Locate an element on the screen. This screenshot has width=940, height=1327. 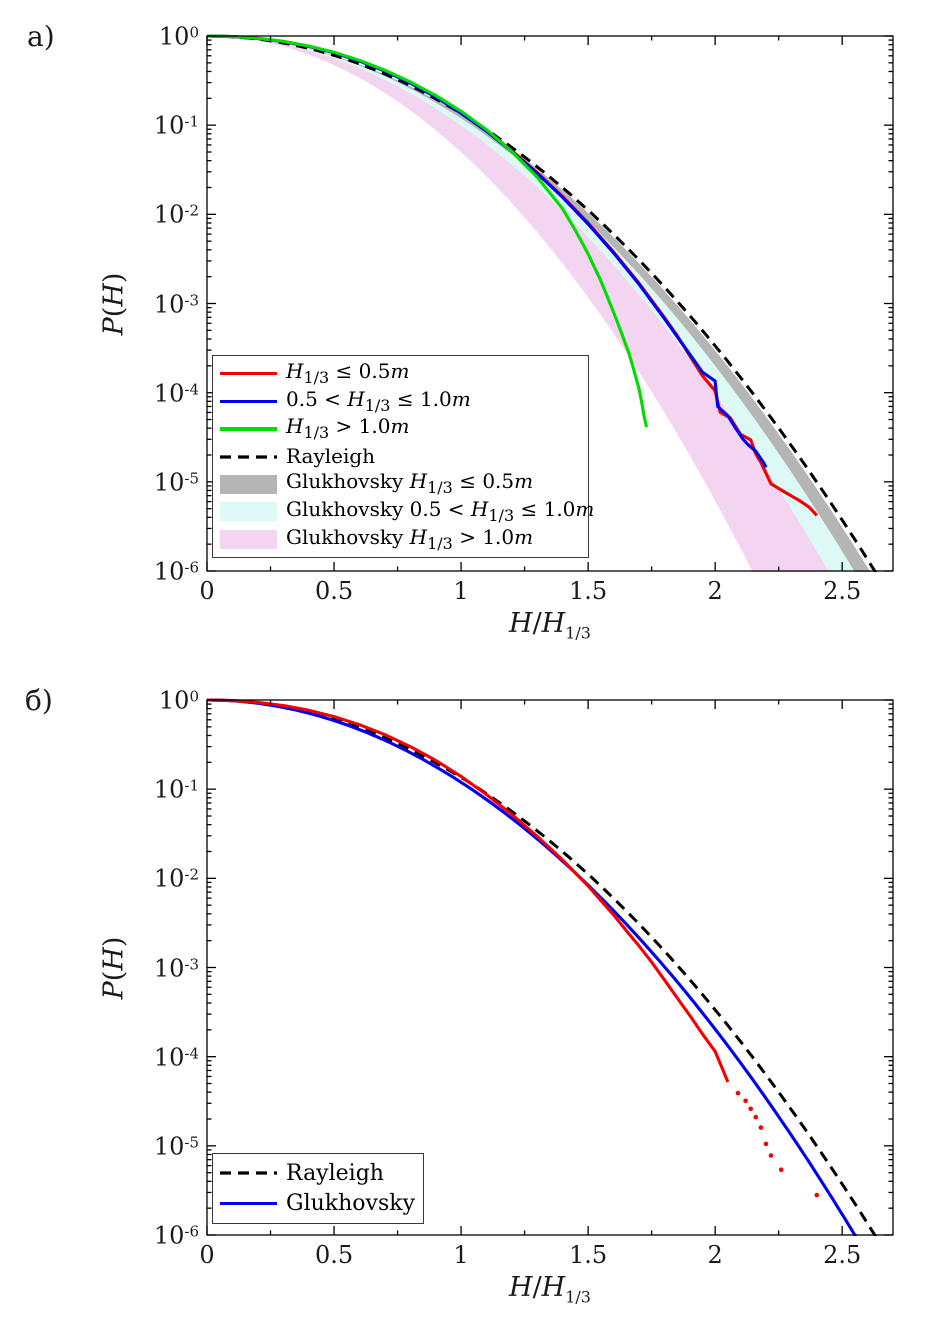
legend-entry: 0.5 < H1/3 ≤ 1.0m is located at coordinates (400, 401).